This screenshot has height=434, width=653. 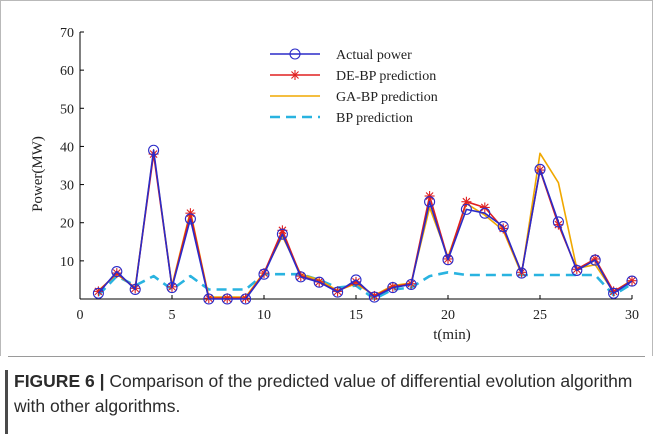 What do you see at coordinates (326, 0) in the screenshot?
I see `frame-top-border` at bounding box center [326, 0].